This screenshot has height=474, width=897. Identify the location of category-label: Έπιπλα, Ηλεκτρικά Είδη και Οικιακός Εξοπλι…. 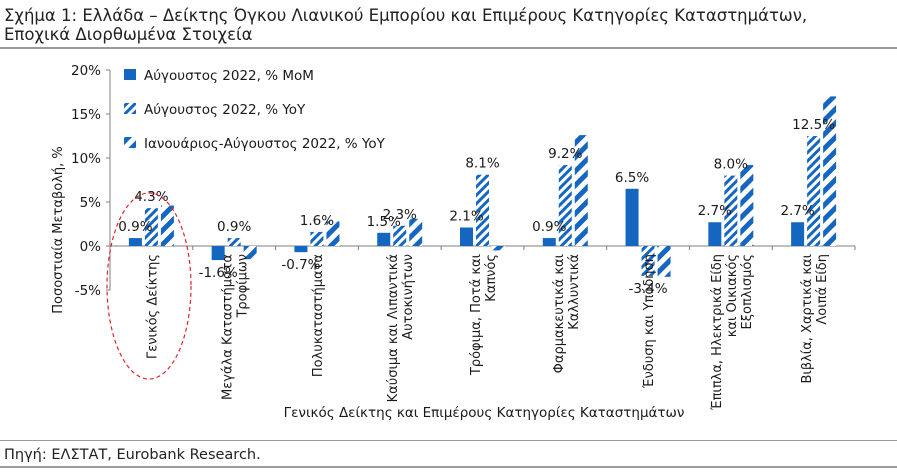
(732, 332).